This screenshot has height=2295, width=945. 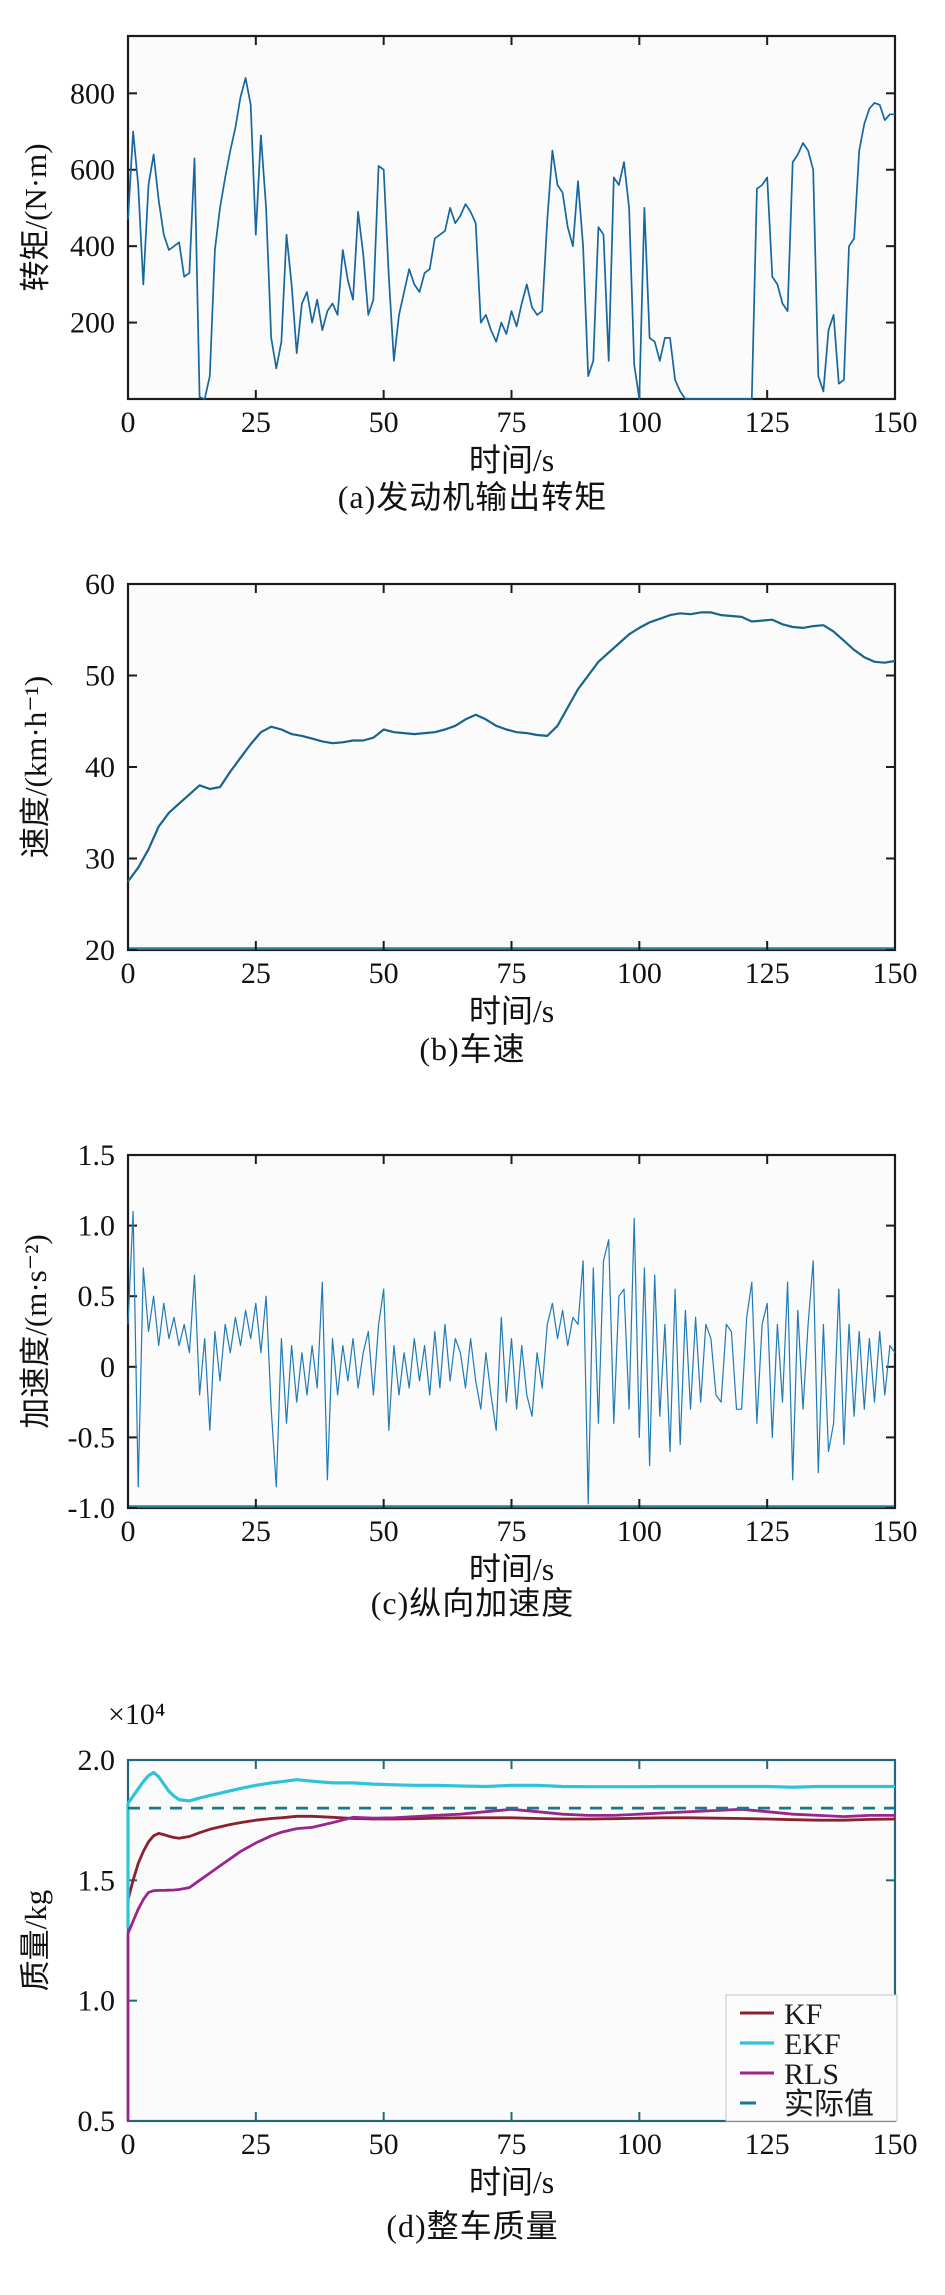 What do you see at coordinates (35, 1331) in the screenshot?
I see `y-axis-label: 加速度/(m·s⁻²)` at bounding box center [35, 1331].